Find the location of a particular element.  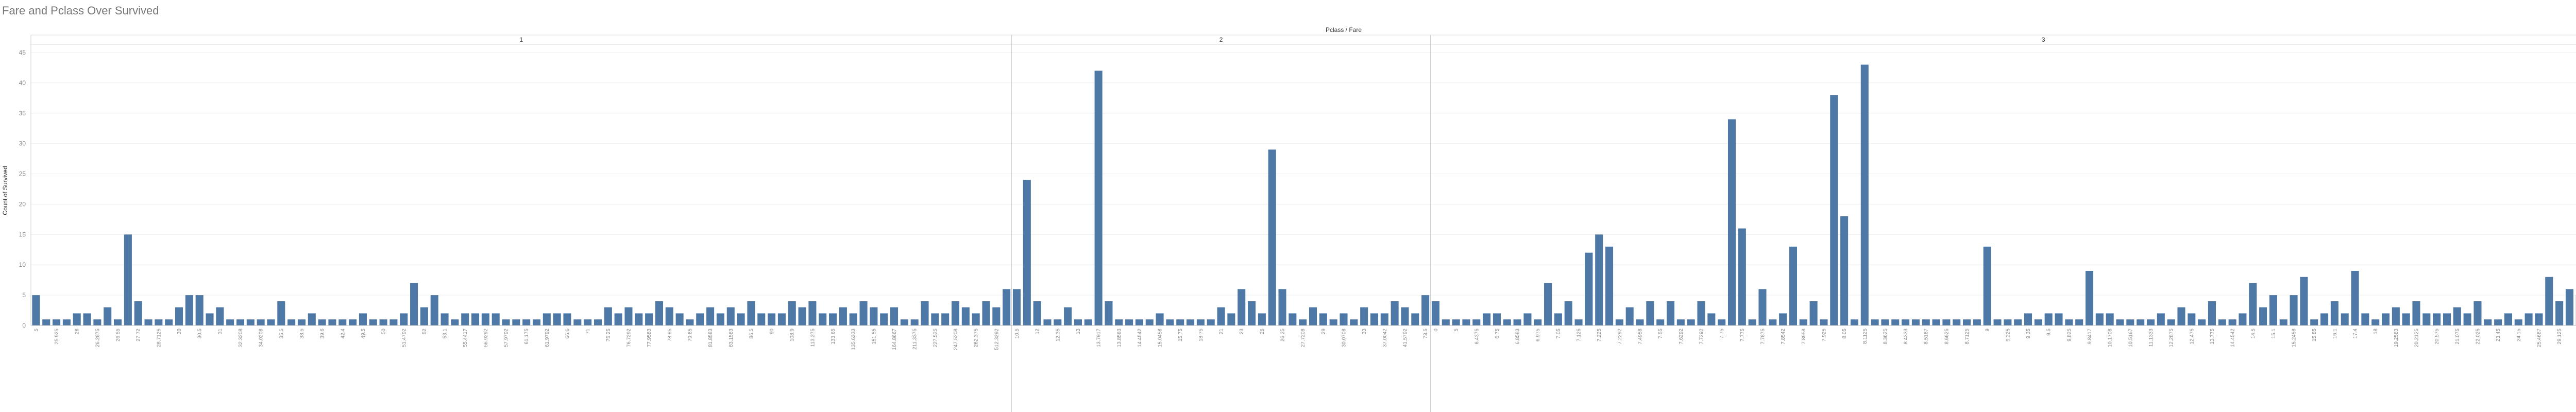

x-tick-label: 9.8417 is located at coordinates (2090, 337).